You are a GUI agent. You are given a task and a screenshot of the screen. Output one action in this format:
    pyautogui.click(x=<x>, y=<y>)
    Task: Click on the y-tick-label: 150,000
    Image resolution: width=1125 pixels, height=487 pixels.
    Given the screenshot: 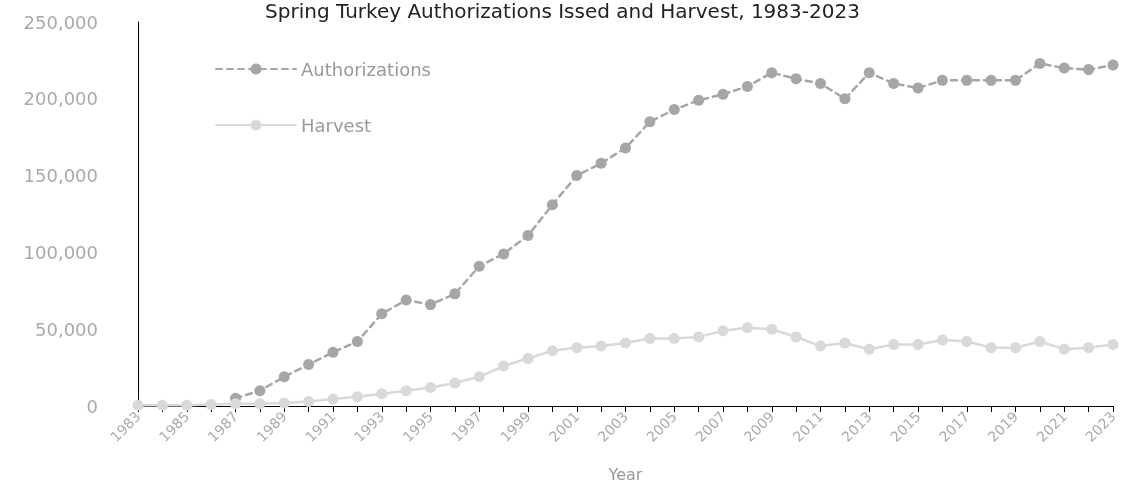 What is the action you would take?
    pyautogui.click(x=60, y=176)
    